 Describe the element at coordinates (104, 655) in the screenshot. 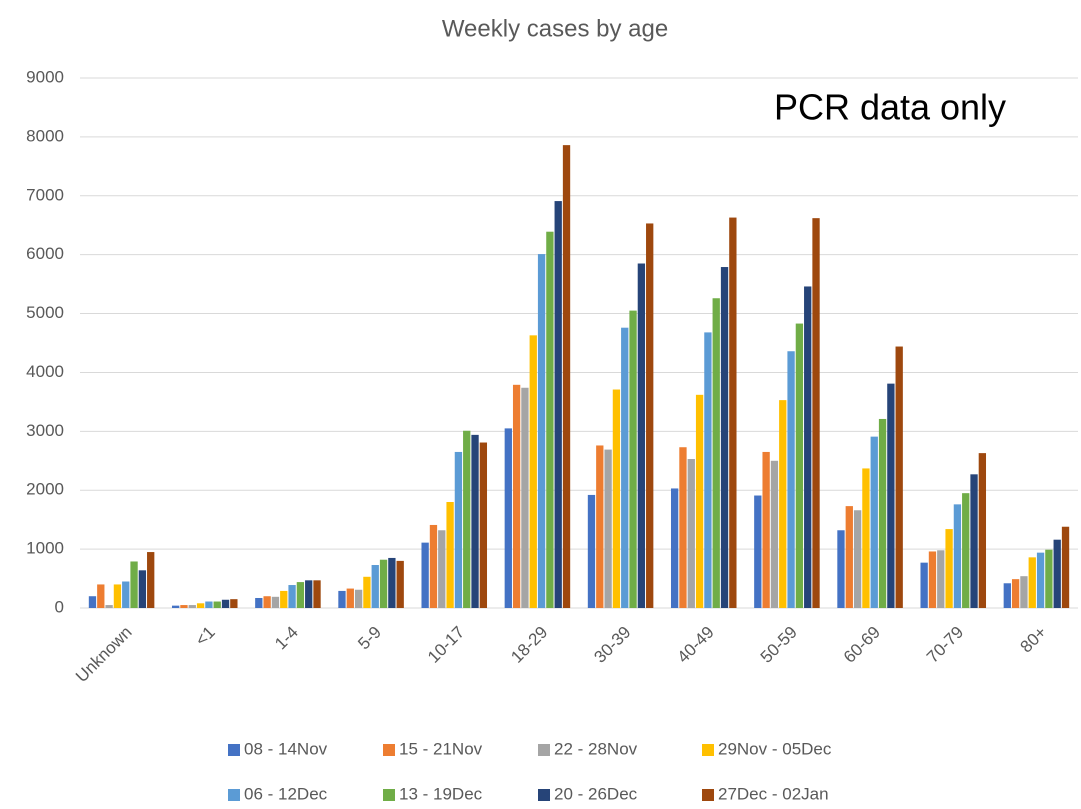

I see `x-tick-label: Unknown` at that location.